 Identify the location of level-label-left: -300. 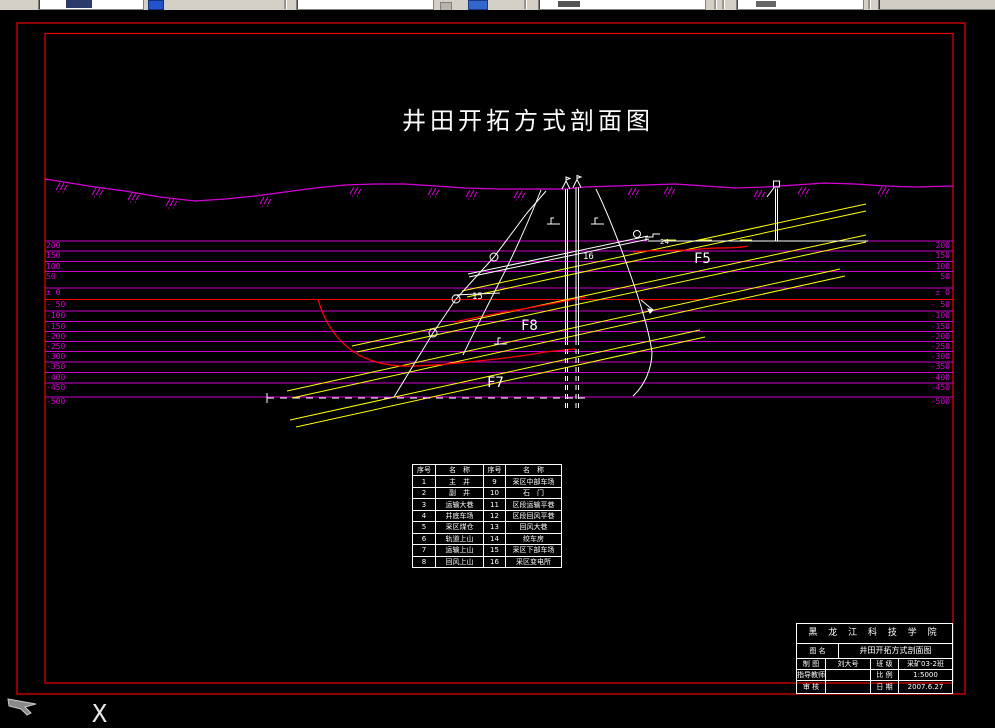
(56, 356).